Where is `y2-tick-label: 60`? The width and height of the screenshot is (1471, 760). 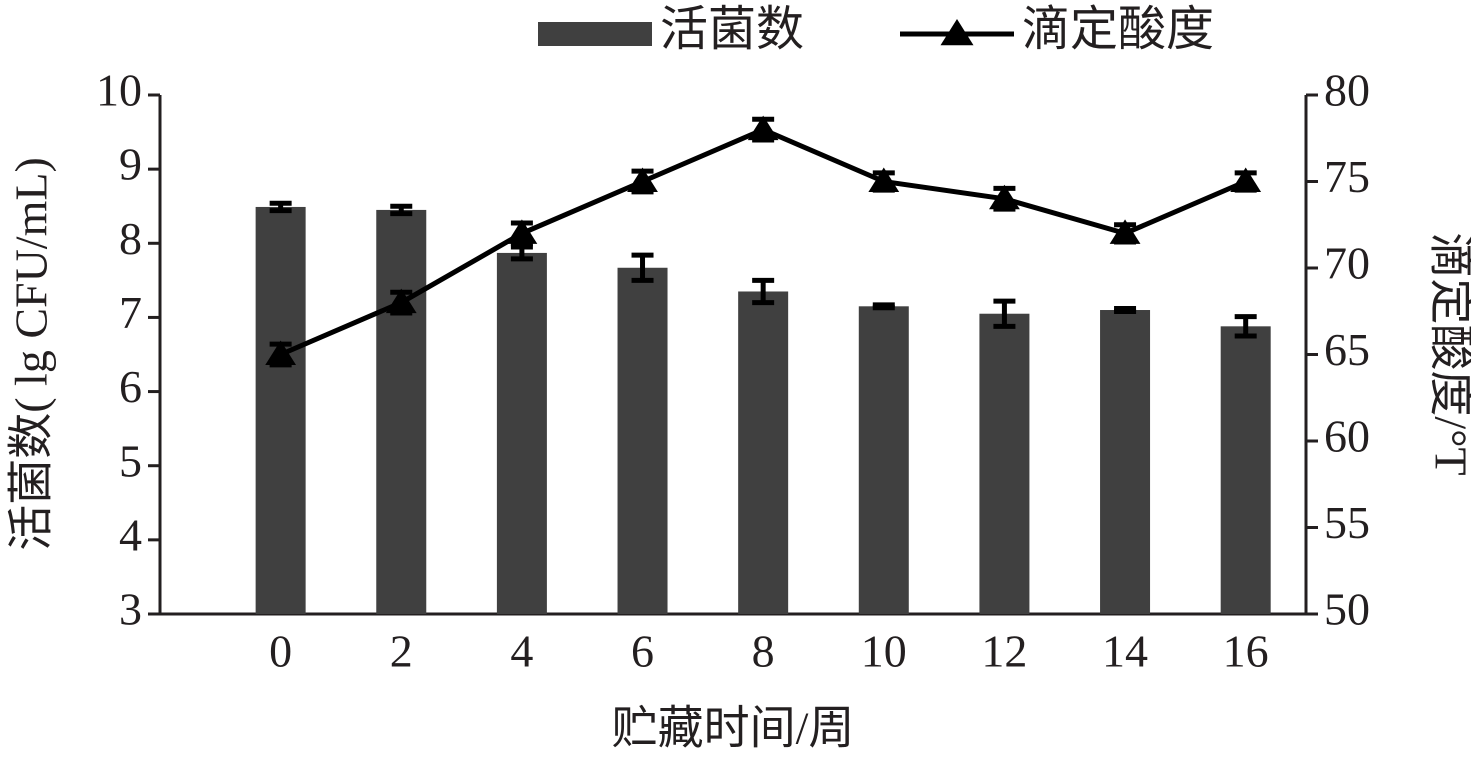
y2-tick-label: 60 is located at coordinates (1347, 436).